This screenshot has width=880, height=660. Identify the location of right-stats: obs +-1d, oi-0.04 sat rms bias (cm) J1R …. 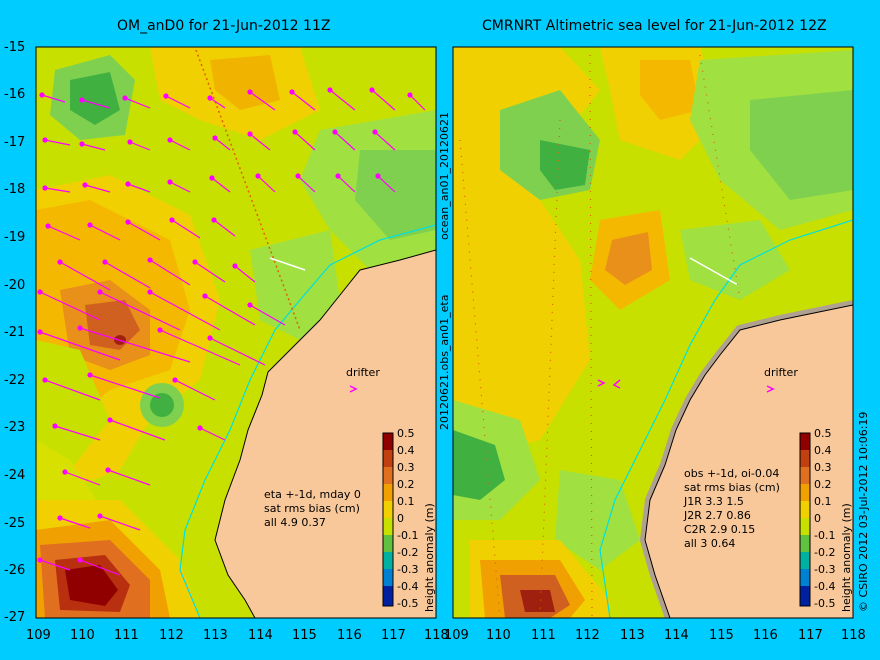
(732, 509).